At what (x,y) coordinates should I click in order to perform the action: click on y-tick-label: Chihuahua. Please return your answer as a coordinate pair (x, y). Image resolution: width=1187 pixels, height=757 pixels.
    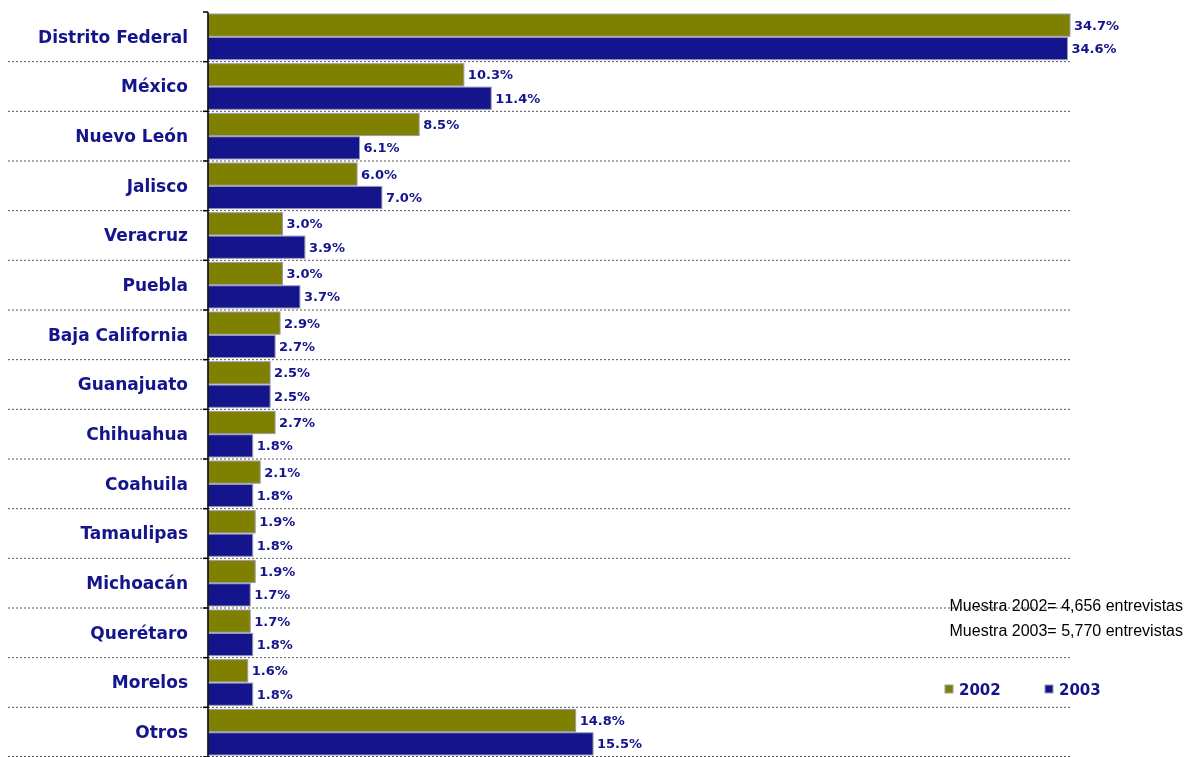
    Looking at the image, I should click on (137, 434).